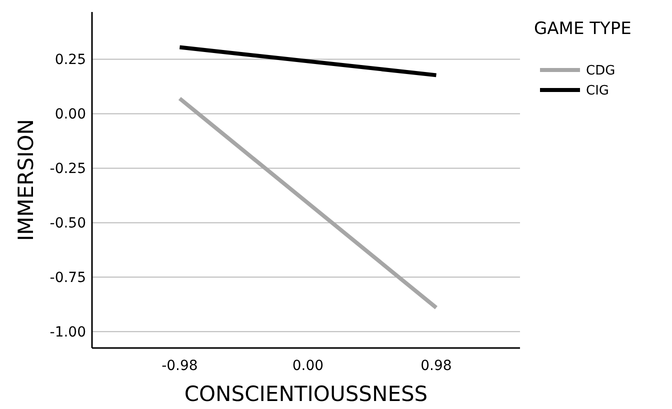 This screenshot has height=409, width=672. What do you see at coordinates (68, 278) in the screenshot?
I see `y-tick-label: -0.75` at bounding box center [68, 278].